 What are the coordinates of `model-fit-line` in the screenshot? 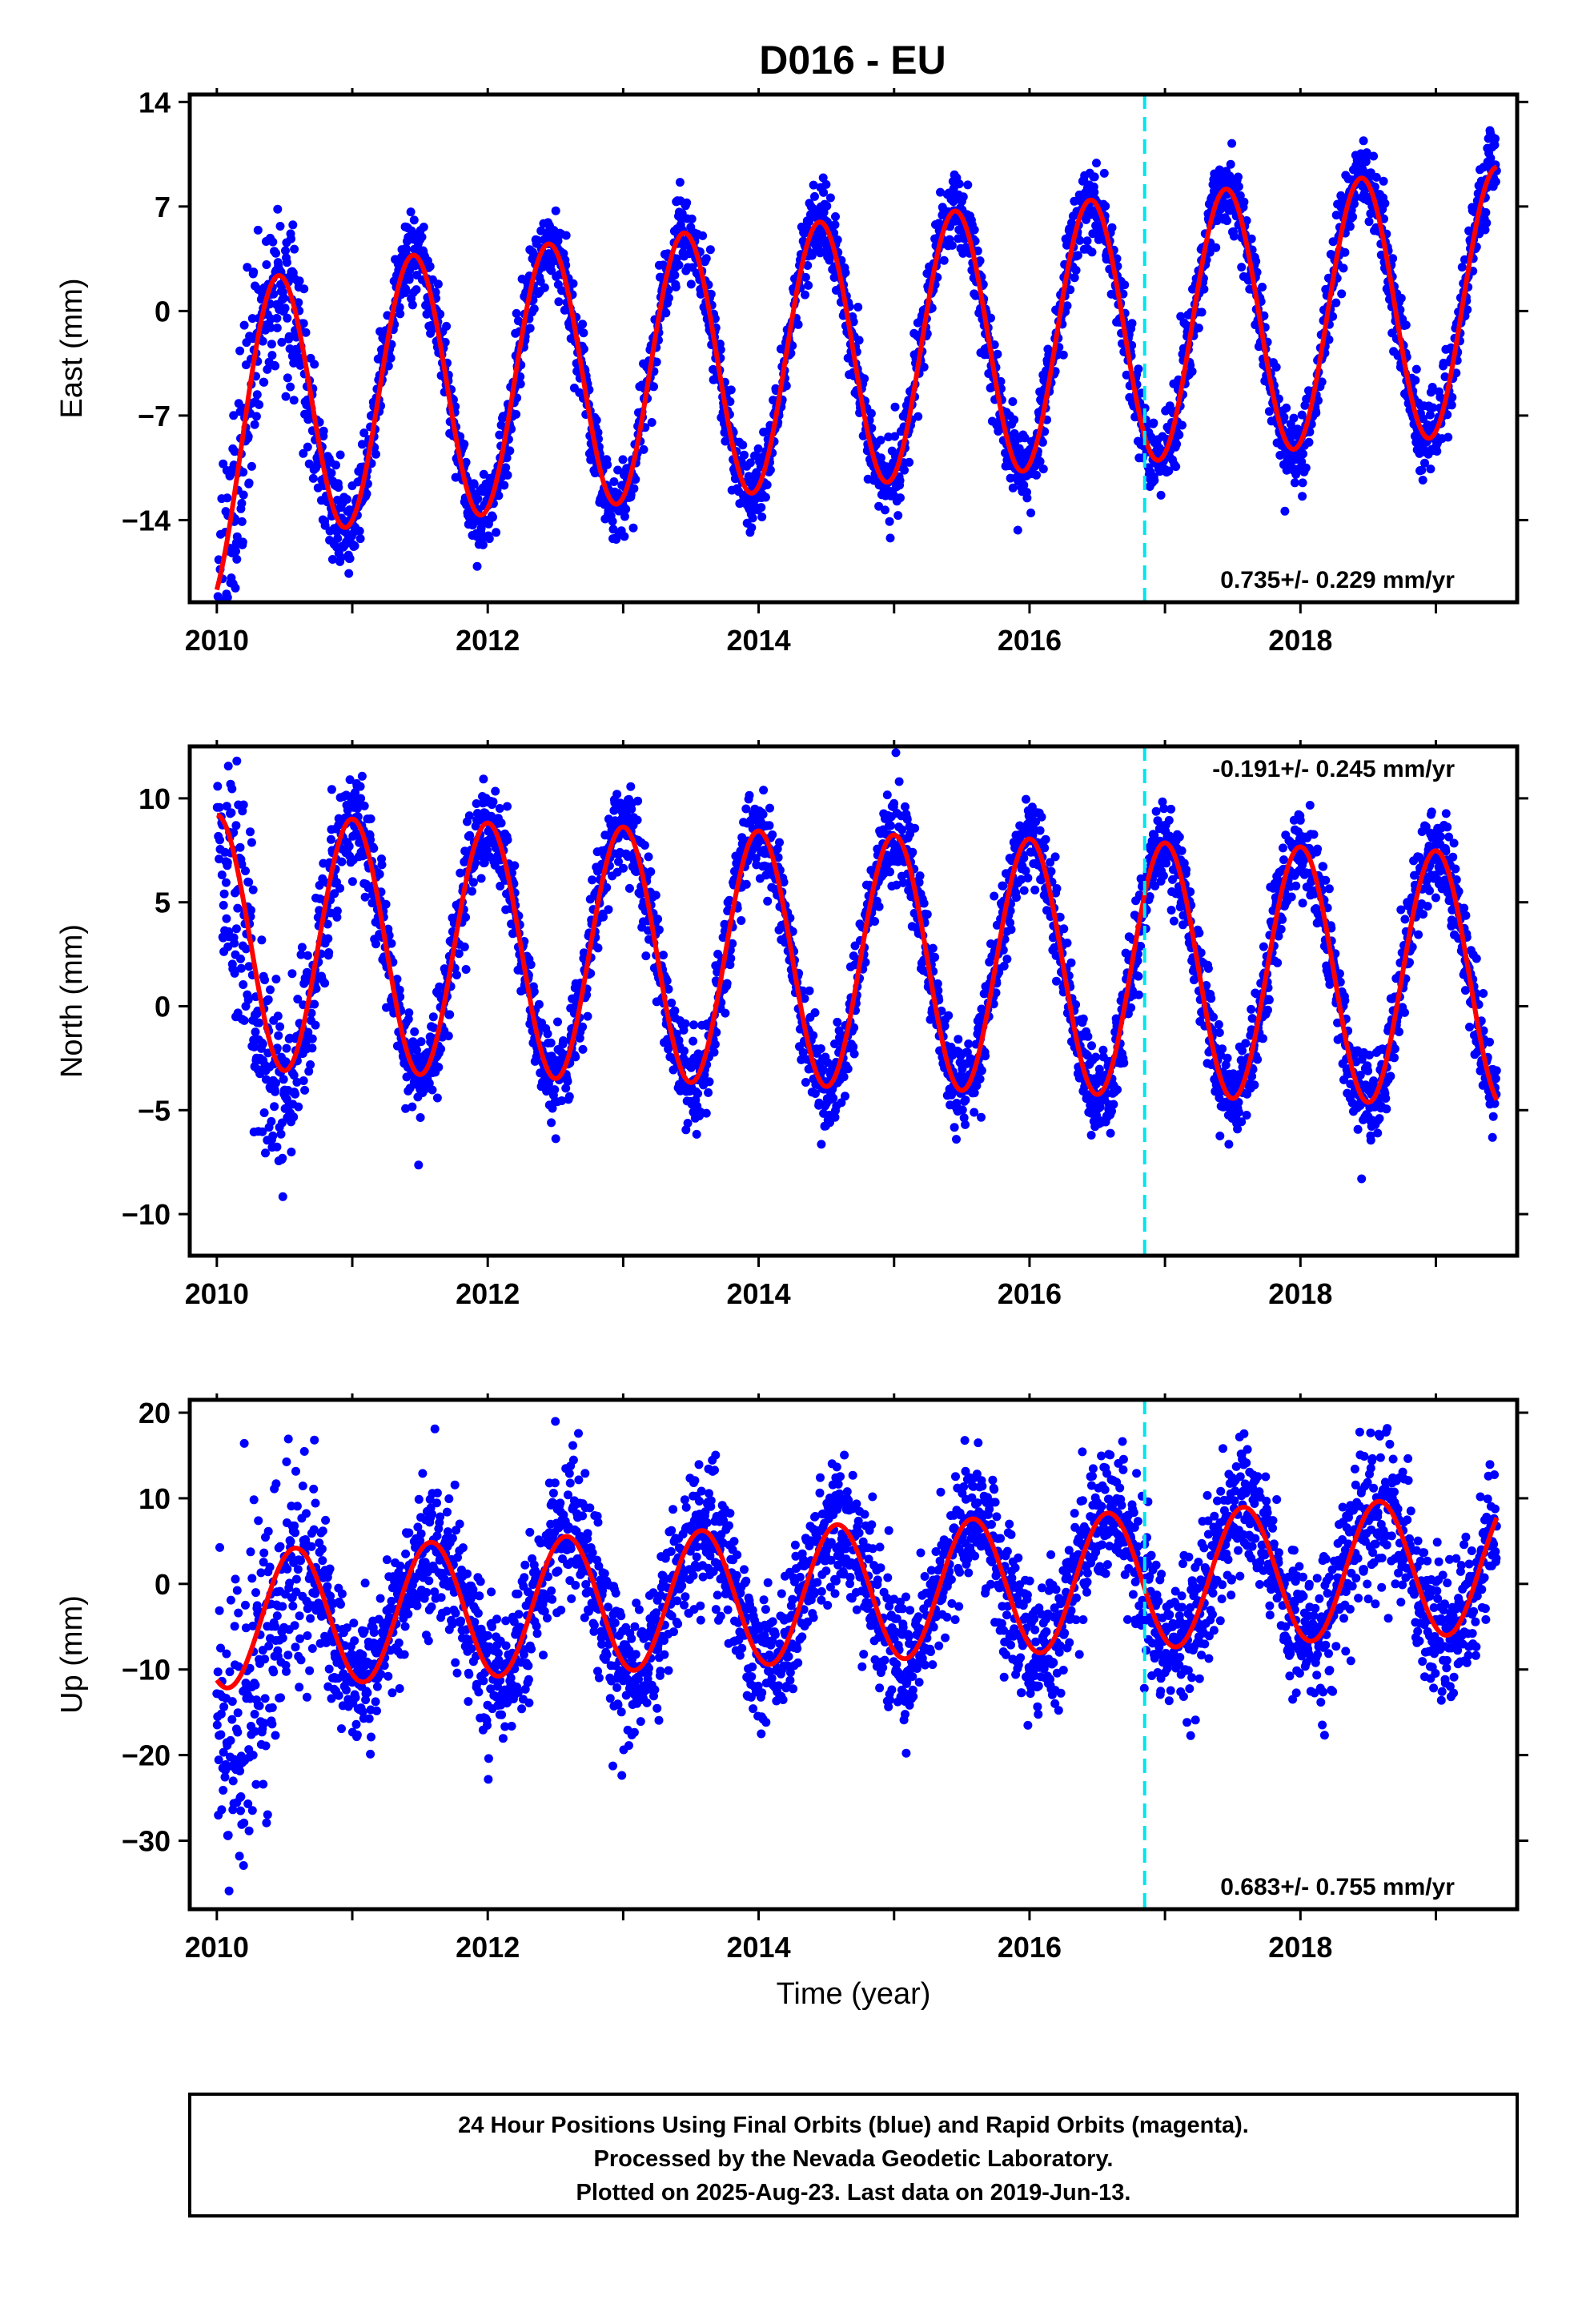 It's located at (856, 377).